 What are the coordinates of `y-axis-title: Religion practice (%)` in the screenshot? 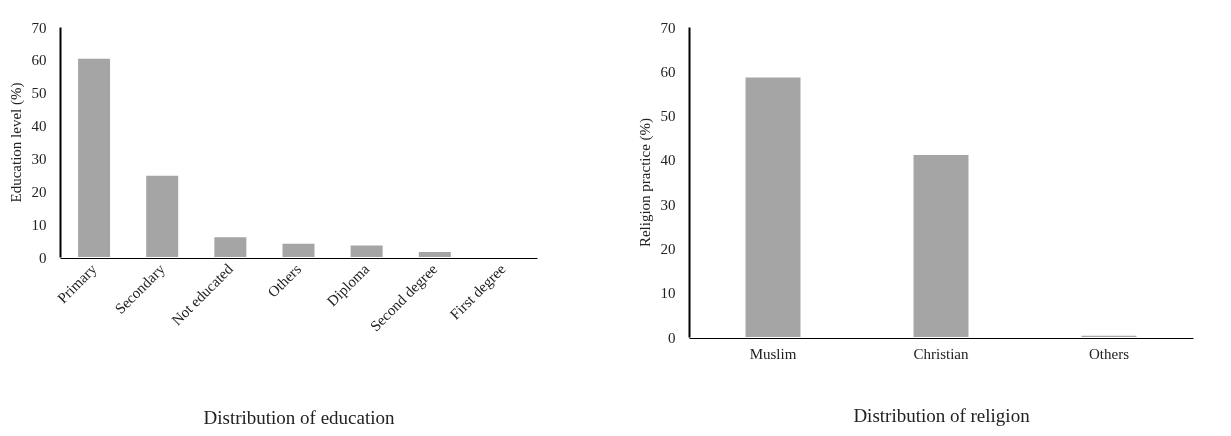 It's located at (645, 182).